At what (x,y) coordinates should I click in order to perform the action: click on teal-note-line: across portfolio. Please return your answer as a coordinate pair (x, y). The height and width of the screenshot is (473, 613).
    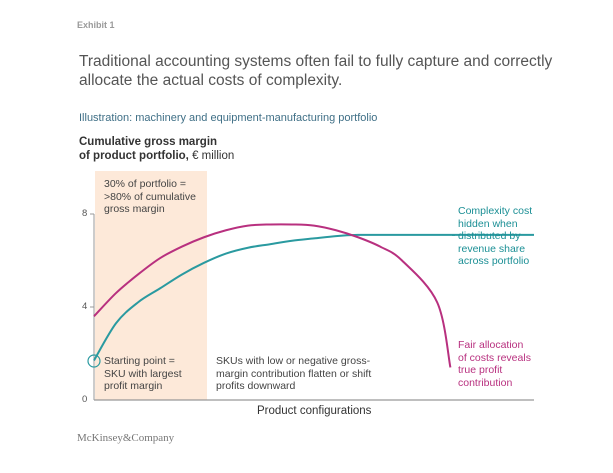
    Looking at the image, I should click on (494, 261).